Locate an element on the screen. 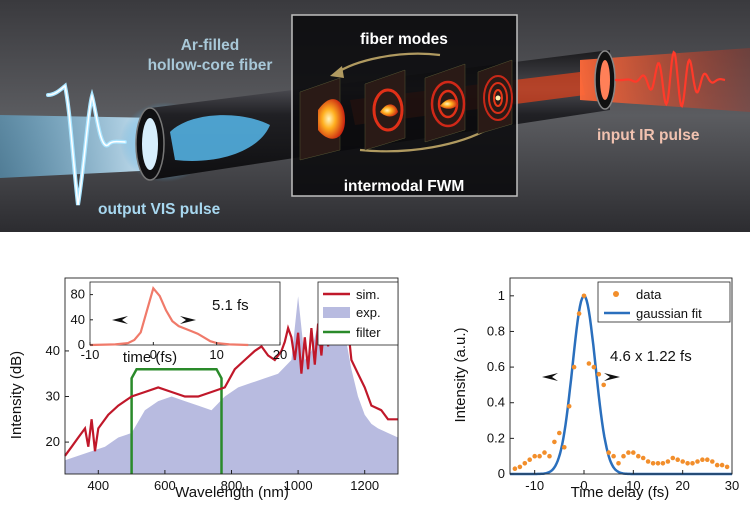 The image size is (750, 506). inset-xtick-label: 20 is located at coordinates (280, 354).